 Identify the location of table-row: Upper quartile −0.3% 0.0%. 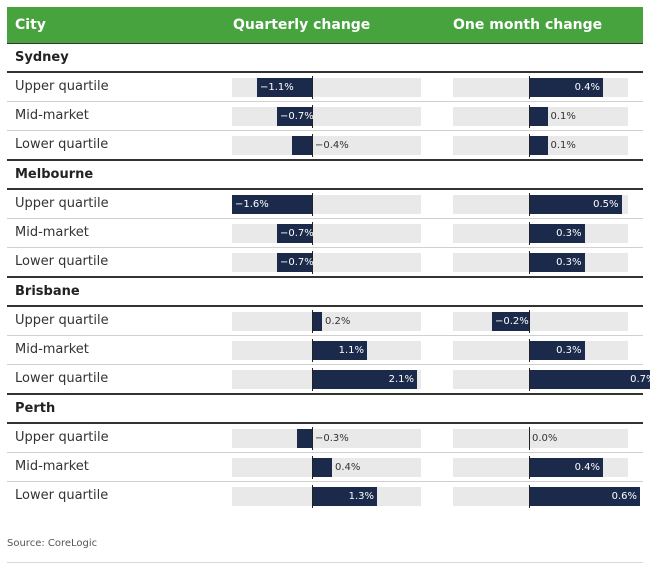
(325, 437).